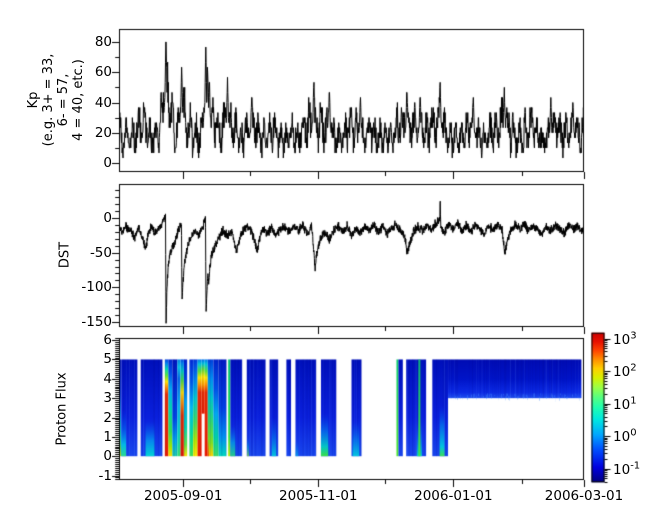 The width and height of the screenshot is (665, 523). What do you see at coordinates (107, 340) in the screenshot?
I see `proton-flux-ytick-label: 6` at bounding box center [107, 340].